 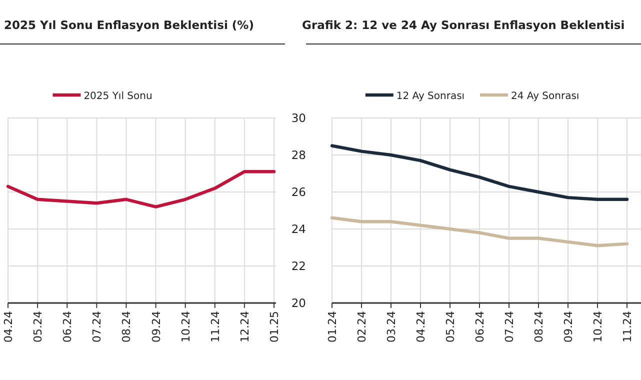 I want to click on y-tick-label: 24, so click(x=298, y=229).